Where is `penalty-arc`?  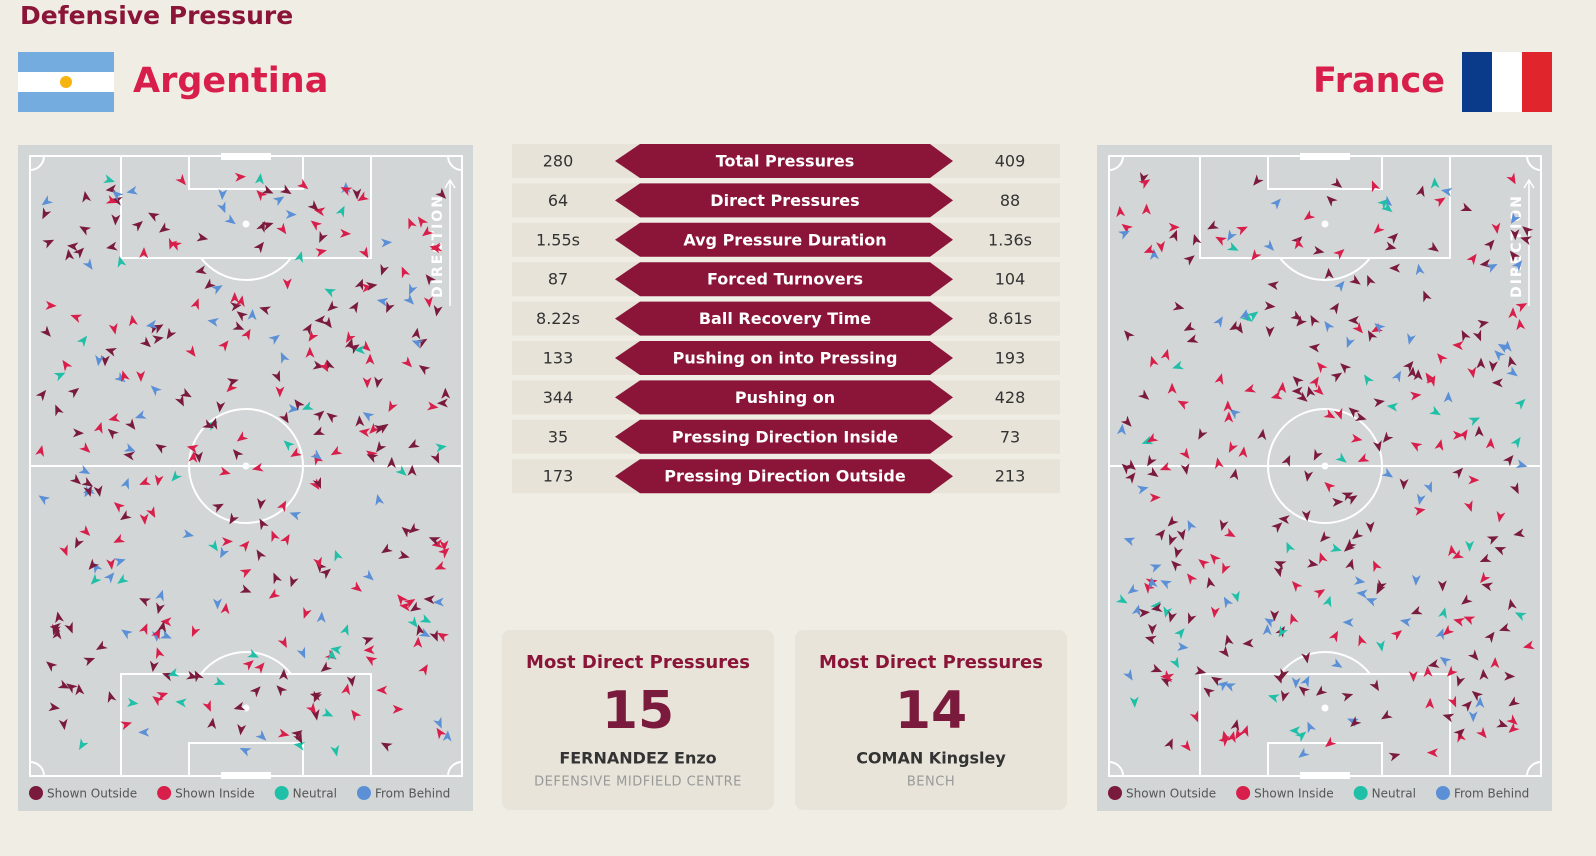
penalty-arc is located at coordinates (246, 663).